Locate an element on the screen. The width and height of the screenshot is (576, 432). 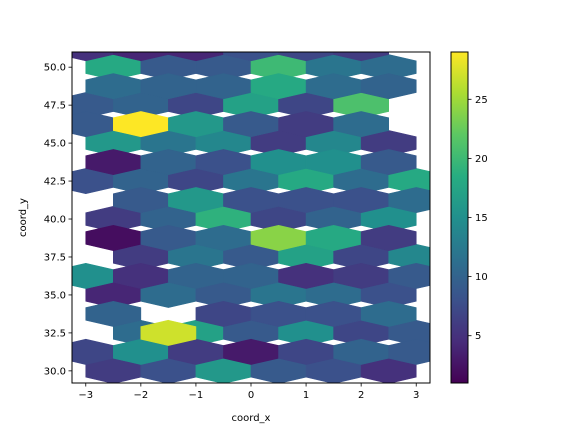
x-axis-label: coord_x is located at coordinates (251, 418).